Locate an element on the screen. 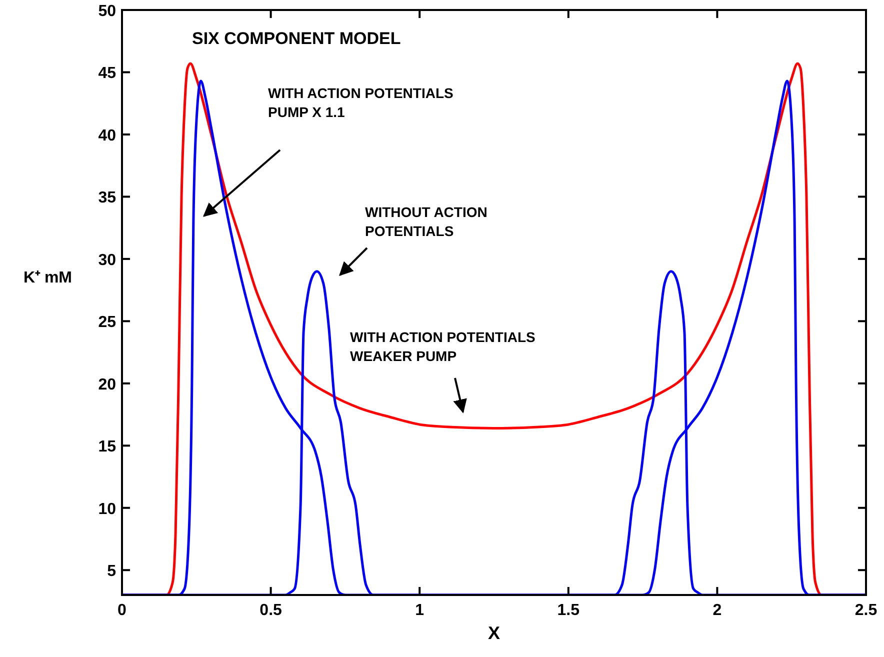 Image resolution: width=884 pixels, height=657 pixels. x-tick-label: 1 is located at coordinates (419, 610).